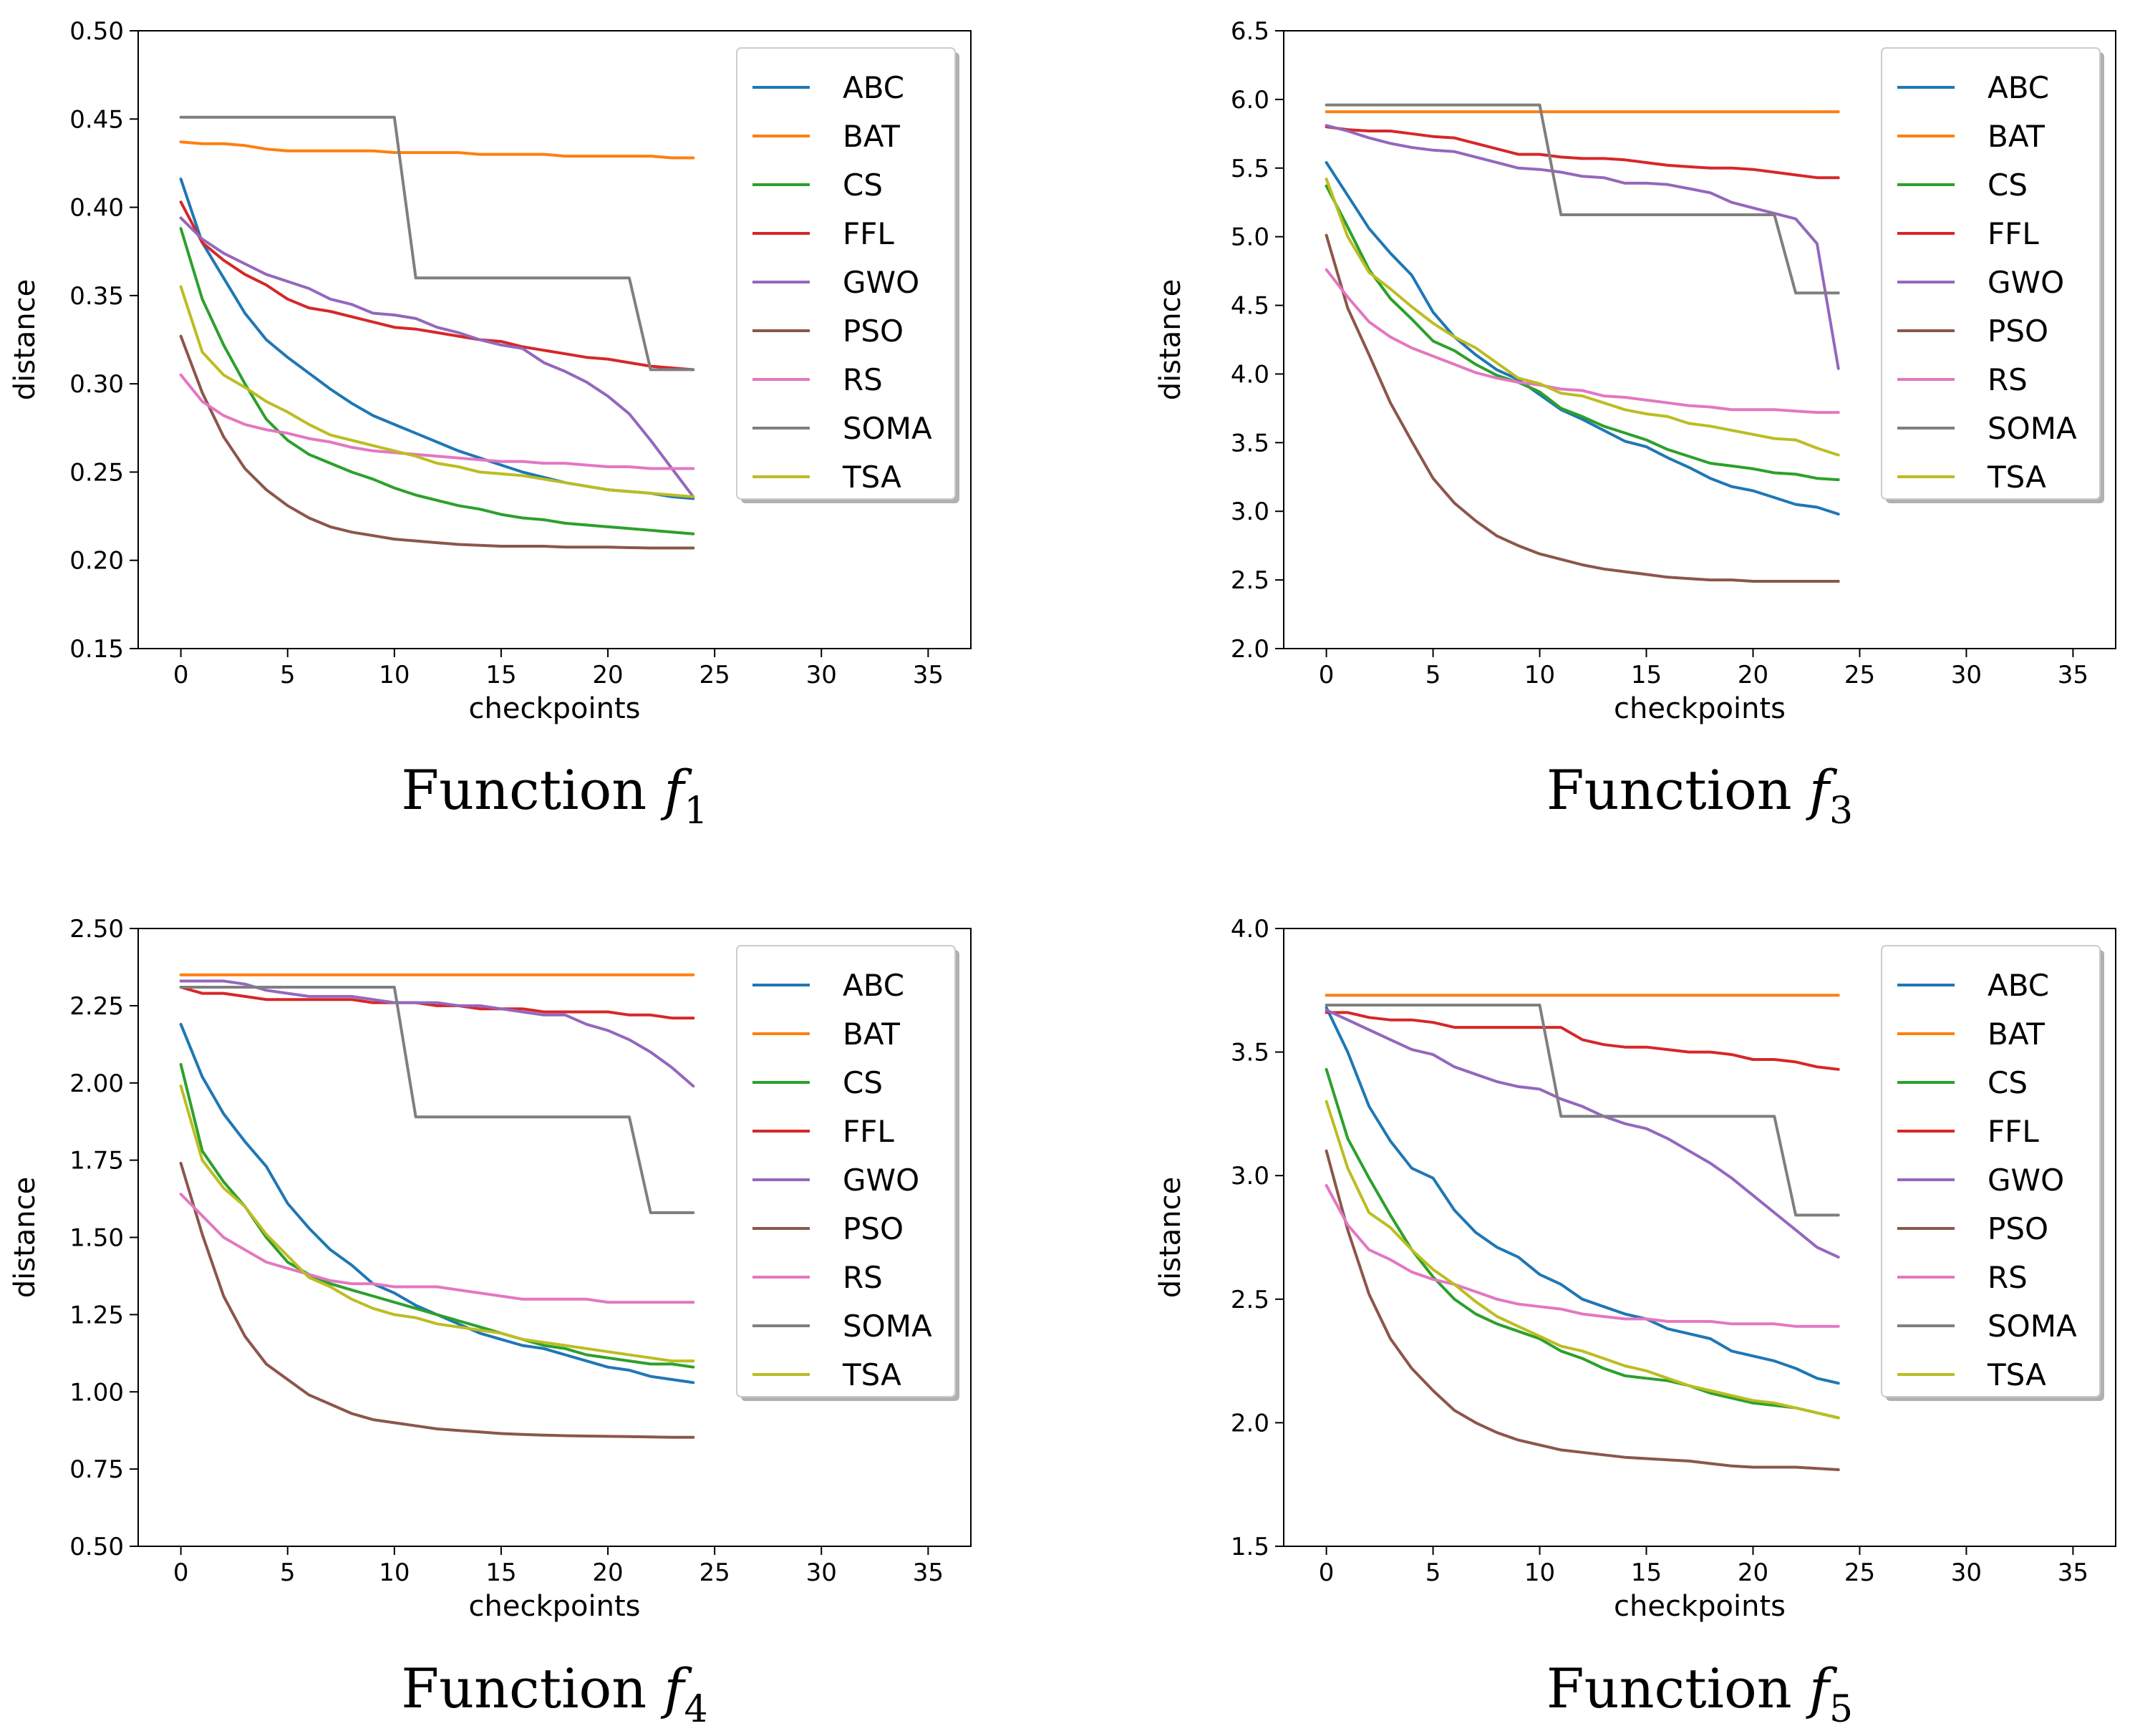 This screenshot has width=2135, height=1736. I want to click on chart-caption: Function f4, so click(554, 1694).